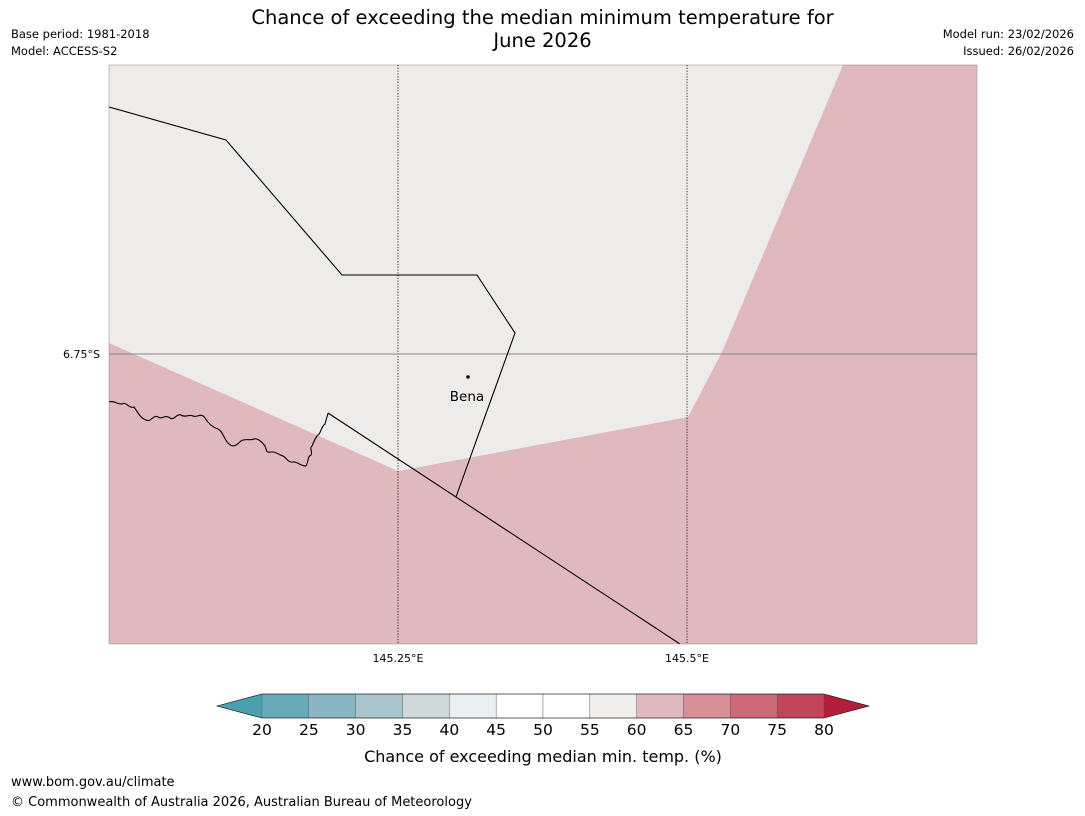 The width and height of the screenshot is (1085, 816). I want to click on colorbar-tick-label: 20, so click(262, 730).